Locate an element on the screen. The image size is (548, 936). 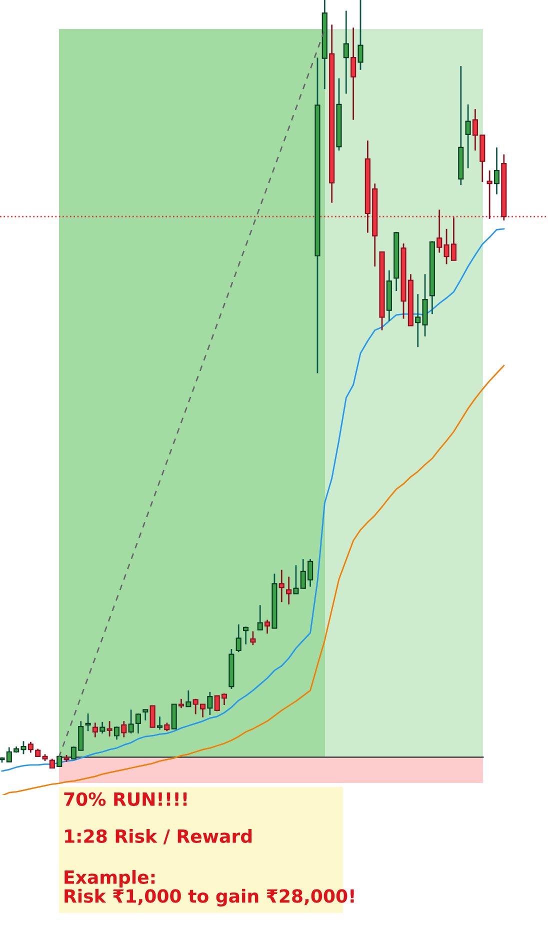
text: Example: Risk ₹1,000 to gain ₹28,000! is located at coordinates (209, 888).